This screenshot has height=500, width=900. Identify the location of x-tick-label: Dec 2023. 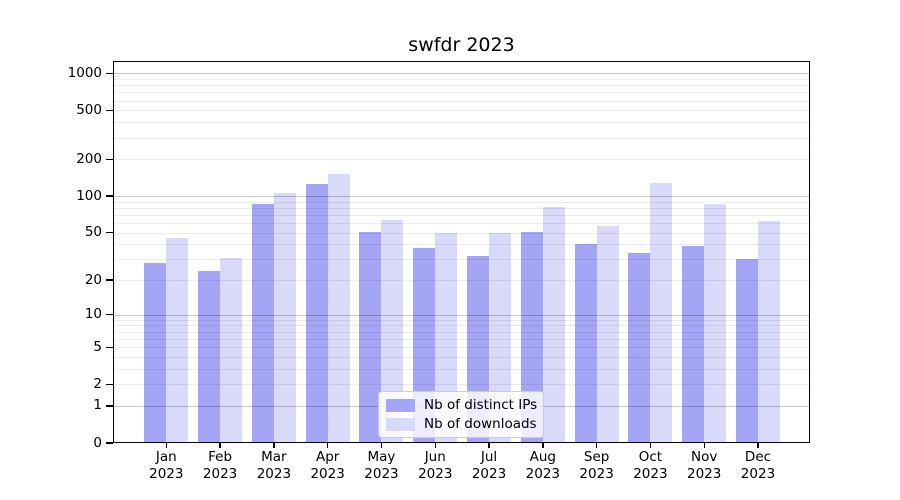
(758, 465).